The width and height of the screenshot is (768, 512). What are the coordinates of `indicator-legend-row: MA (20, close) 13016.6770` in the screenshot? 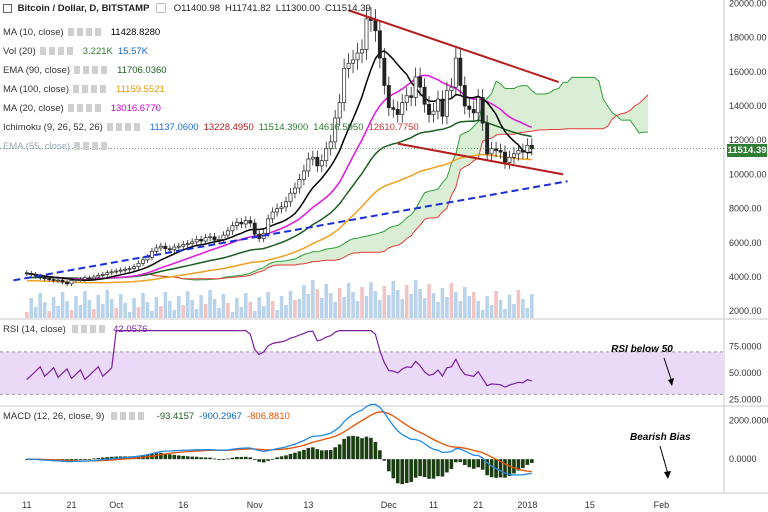 It's located at (82, 108).